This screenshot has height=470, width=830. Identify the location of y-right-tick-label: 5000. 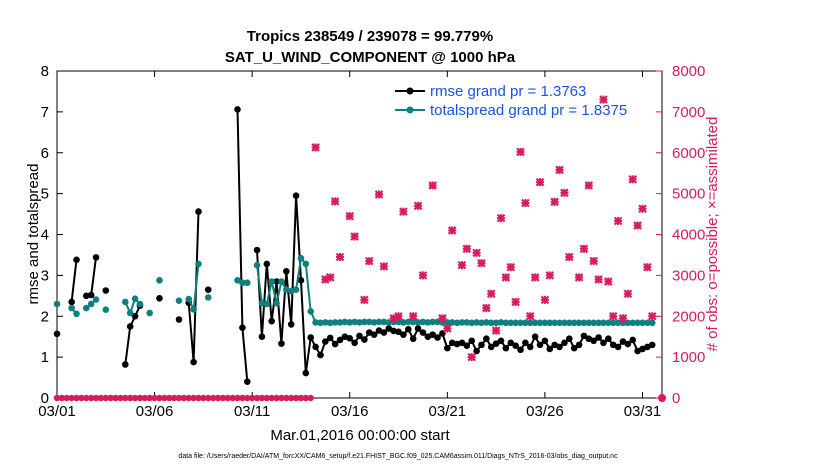
(688, 194).